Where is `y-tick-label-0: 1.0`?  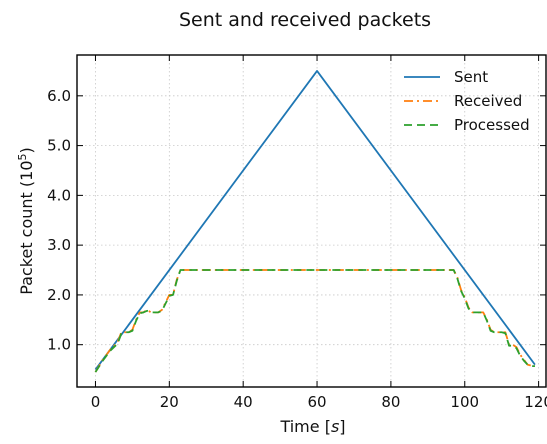 y-tick-label-0: 1.0 is located at coordinates (59, 345).